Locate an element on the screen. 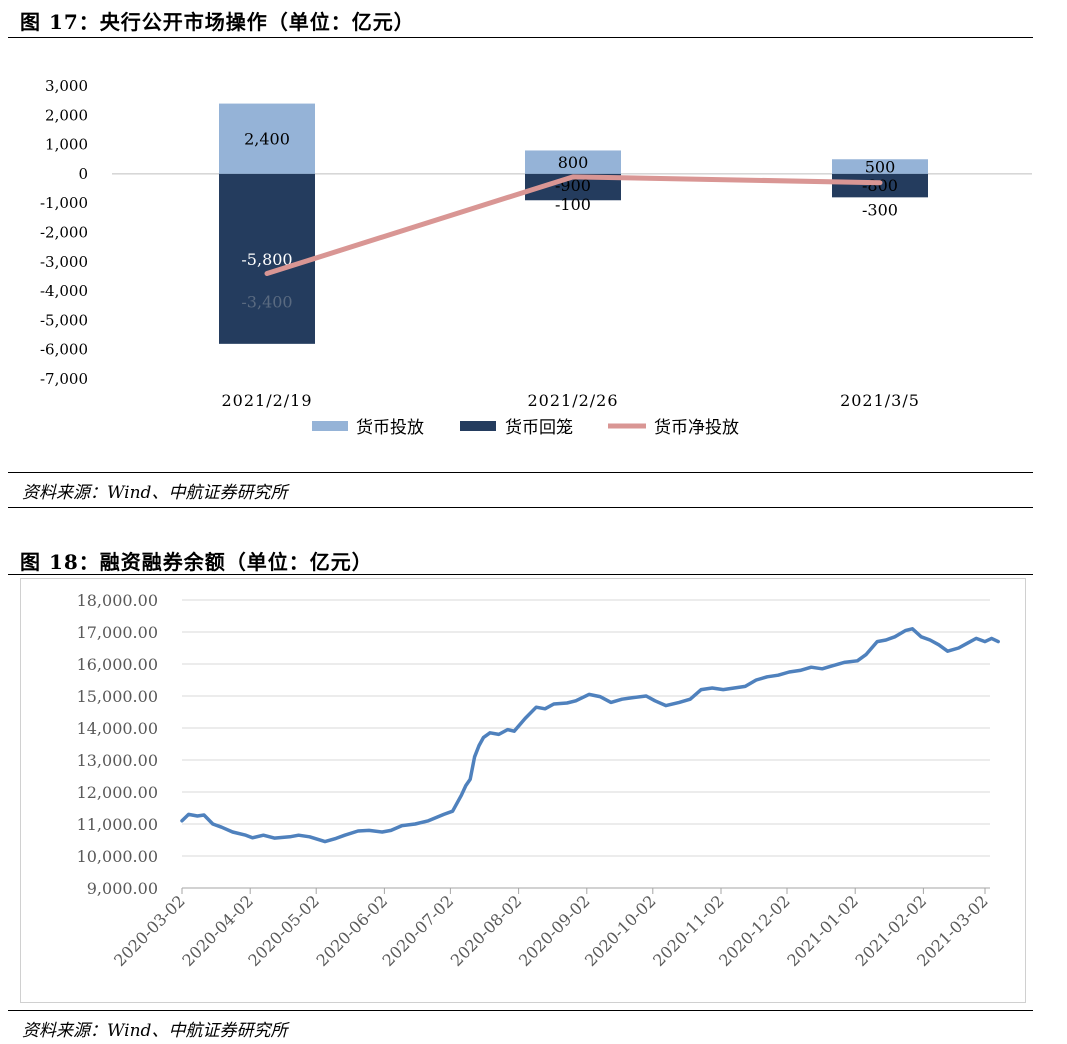 This screenshot has height=1044, width=1067. x-tick-label: 2020-08-02 is located at coordinates (486, 930).